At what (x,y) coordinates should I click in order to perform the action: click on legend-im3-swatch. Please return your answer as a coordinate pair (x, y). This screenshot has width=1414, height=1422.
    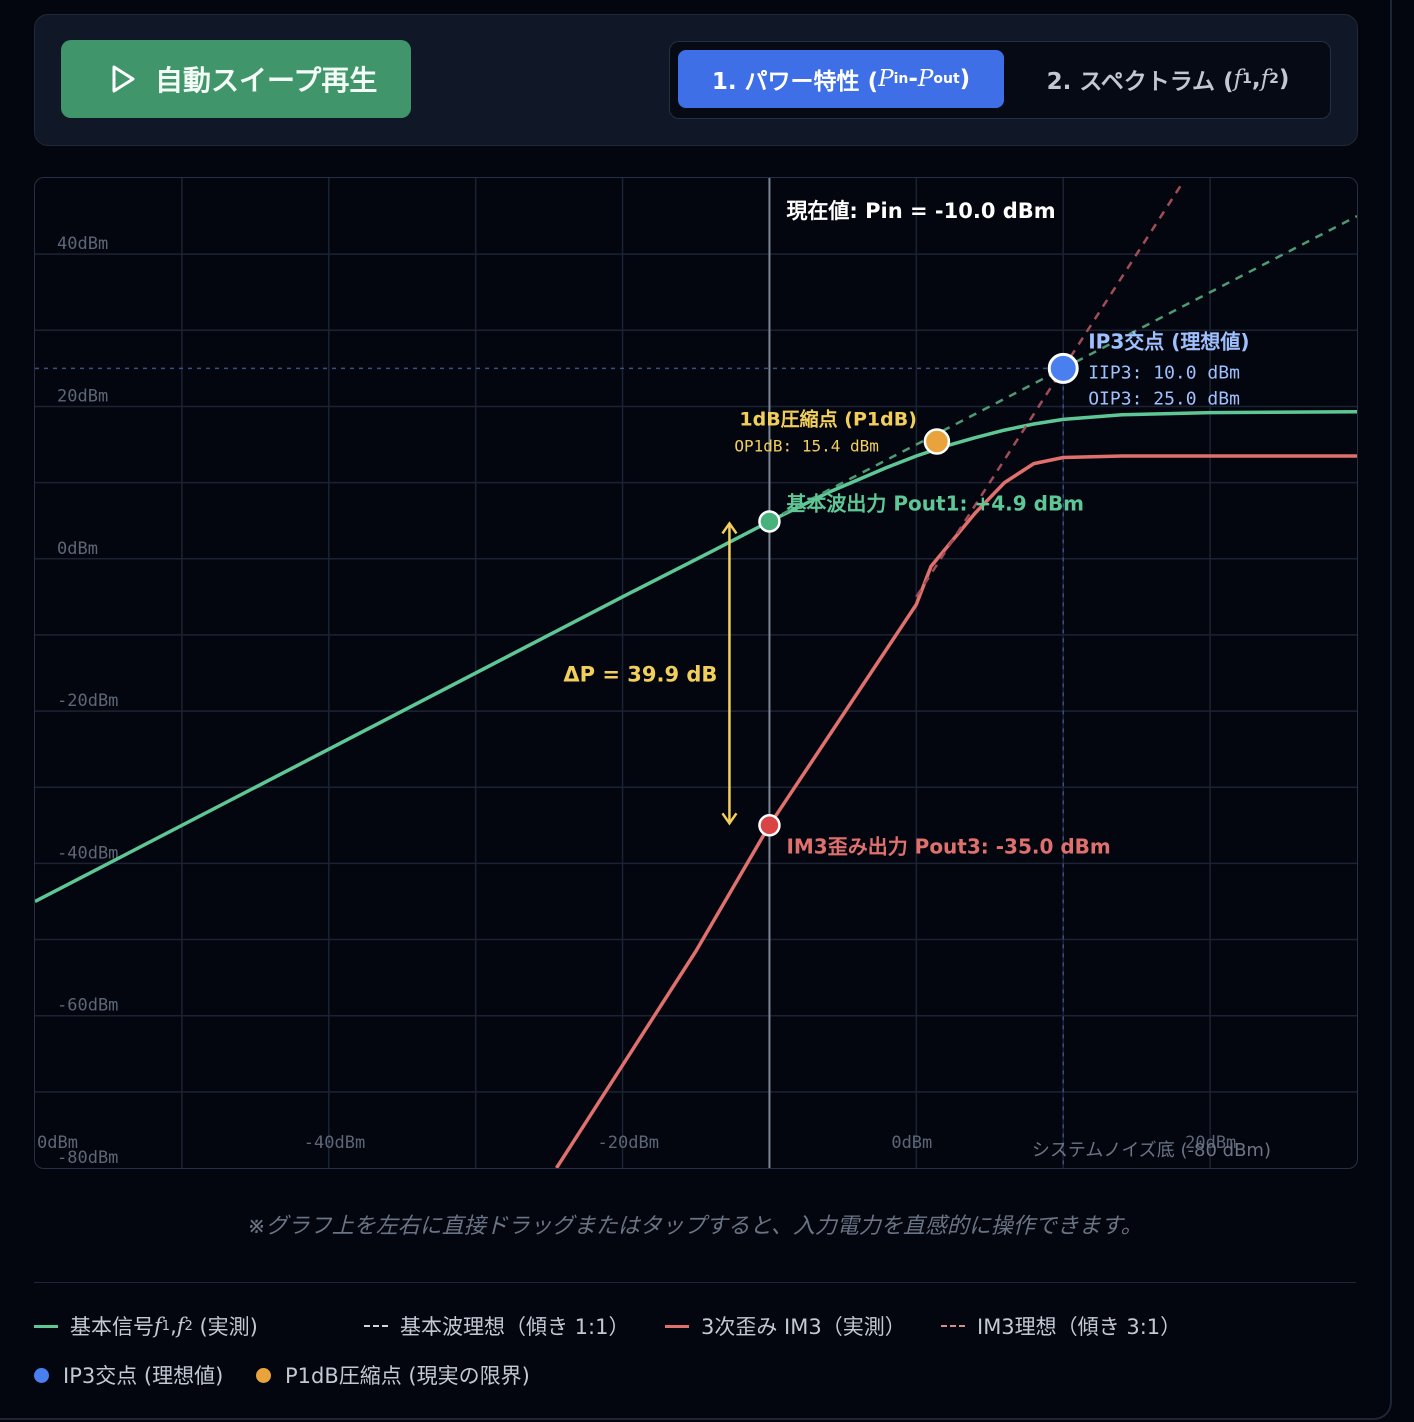
    Looking at the image, I should click on (677, 1326).